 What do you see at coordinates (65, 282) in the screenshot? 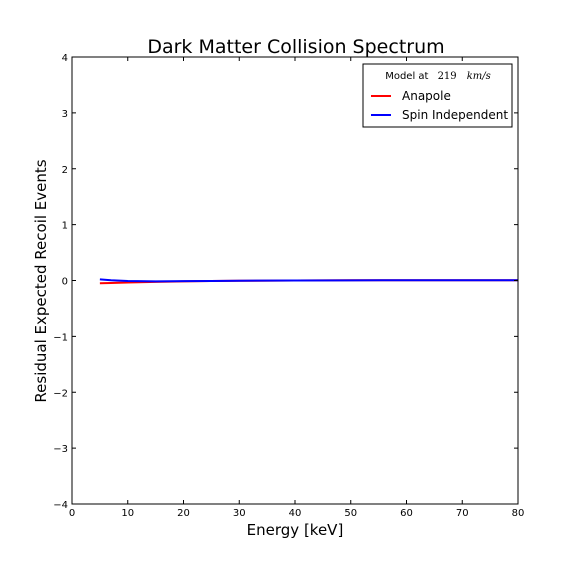
I see `y-tick-label: 0` at bounding box center [65, 282].